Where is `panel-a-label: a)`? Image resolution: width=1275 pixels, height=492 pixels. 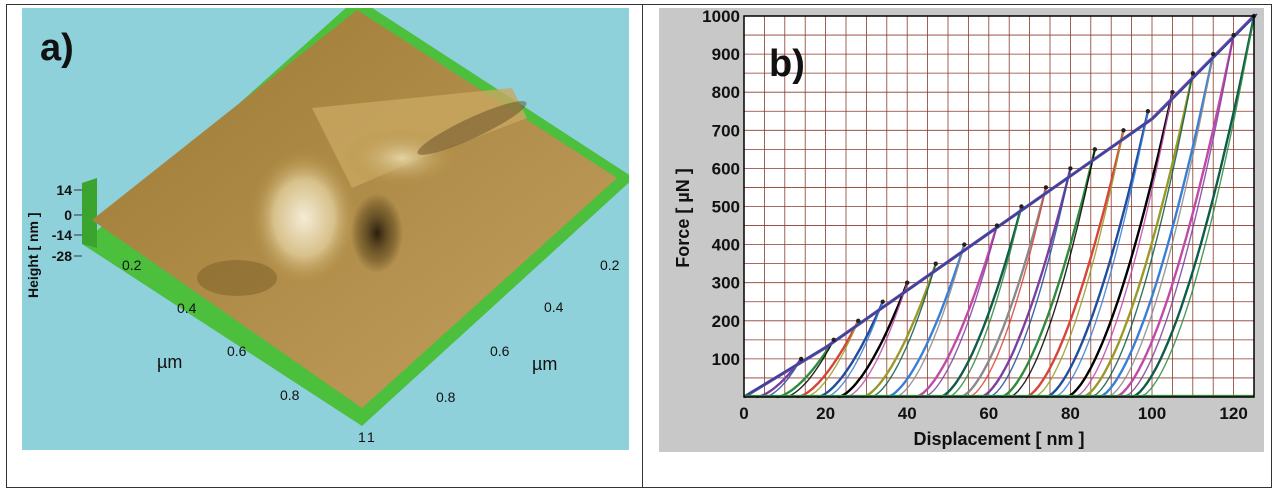
panel-a-label: a) is located at coordinates (57, 48).